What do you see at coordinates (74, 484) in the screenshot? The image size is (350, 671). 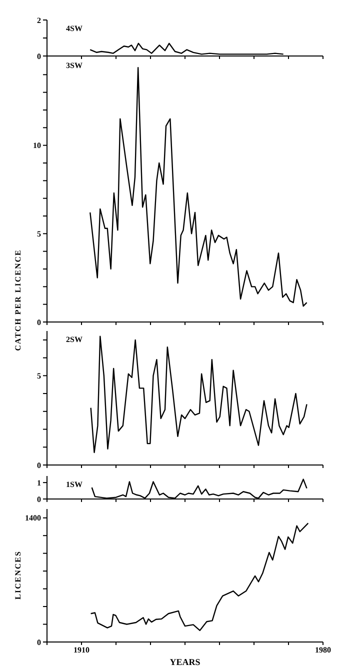 I see `text: 1SW` at bounding box center [74, 484].